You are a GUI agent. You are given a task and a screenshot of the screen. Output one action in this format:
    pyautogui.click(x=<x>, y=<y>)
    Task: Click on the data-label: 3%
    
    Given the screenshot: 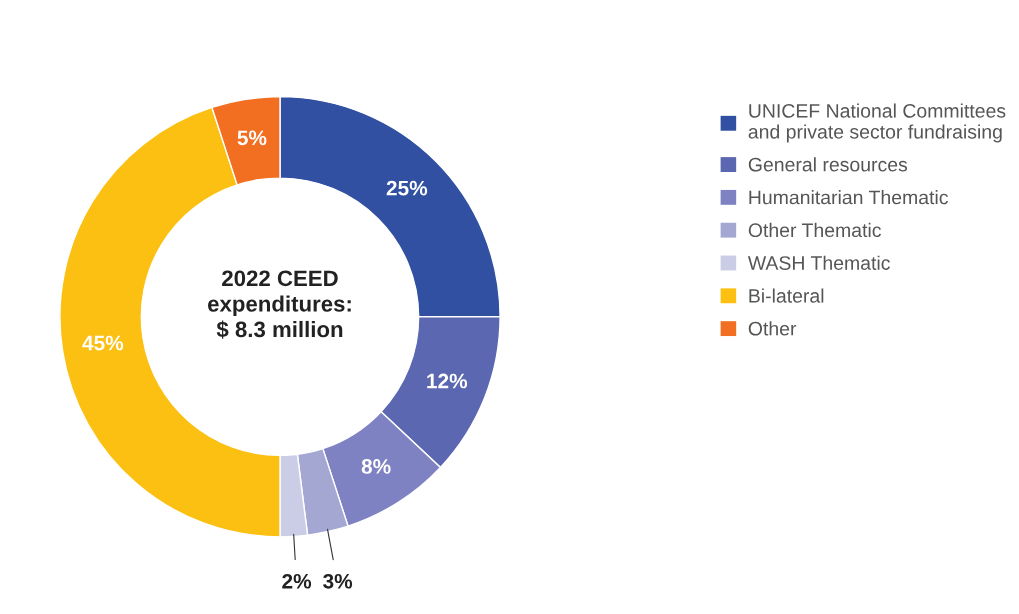 What is the action you would take?
    pyautogui.click(x=338, y=581)
    